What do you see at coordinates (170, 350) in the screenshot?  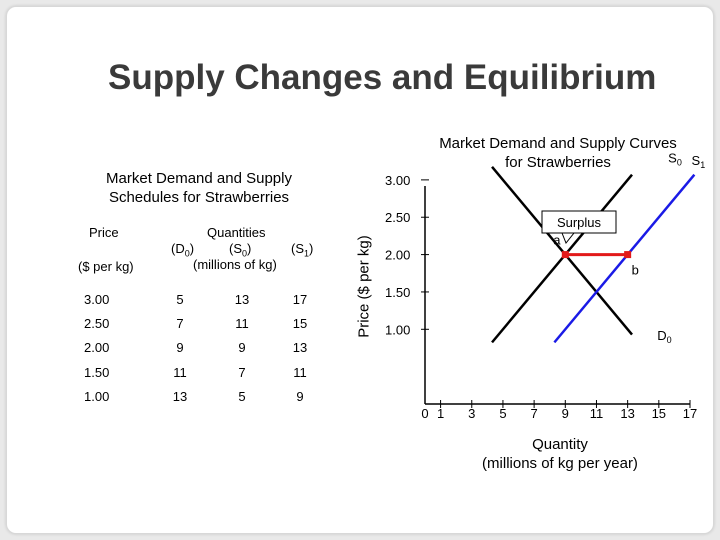 I see `schedule-row: 2.00 9 9 13` at bounding box center [170, 350].